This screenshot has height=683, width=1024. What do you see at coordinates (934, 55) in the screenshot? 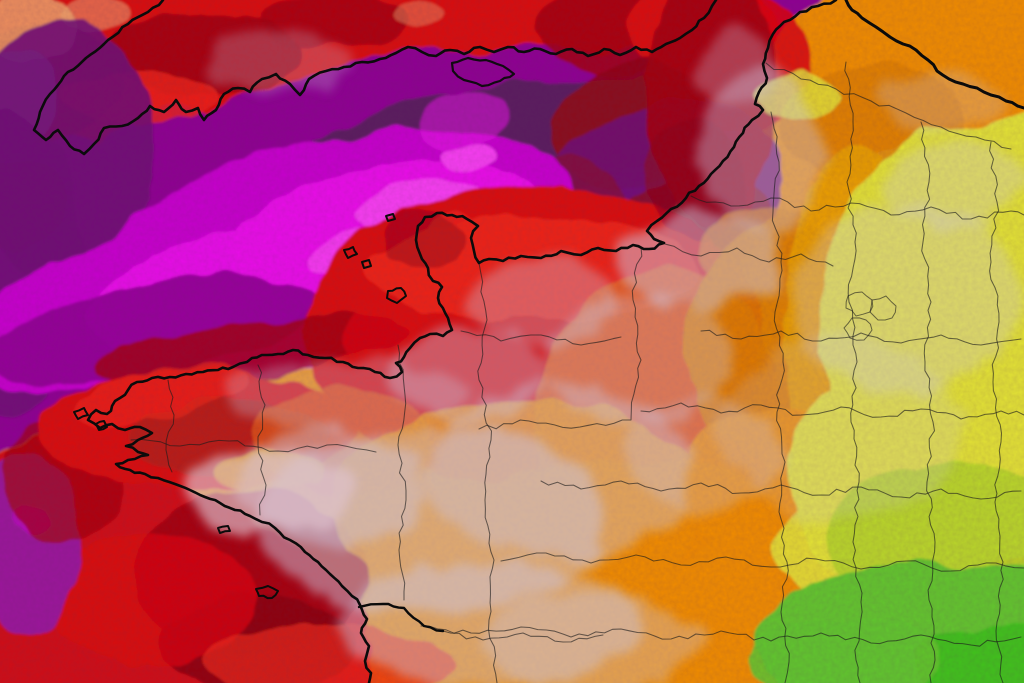
I see `border-belgium` at bounding box center [934, 55].